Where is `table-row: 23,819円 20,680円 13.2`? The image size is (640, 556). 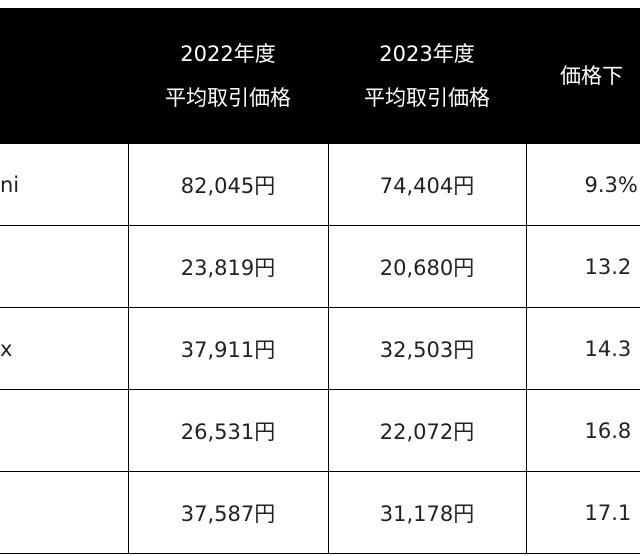 table-row: 23,819円 20,680円 13.2 is located at coordinates (320, 266).